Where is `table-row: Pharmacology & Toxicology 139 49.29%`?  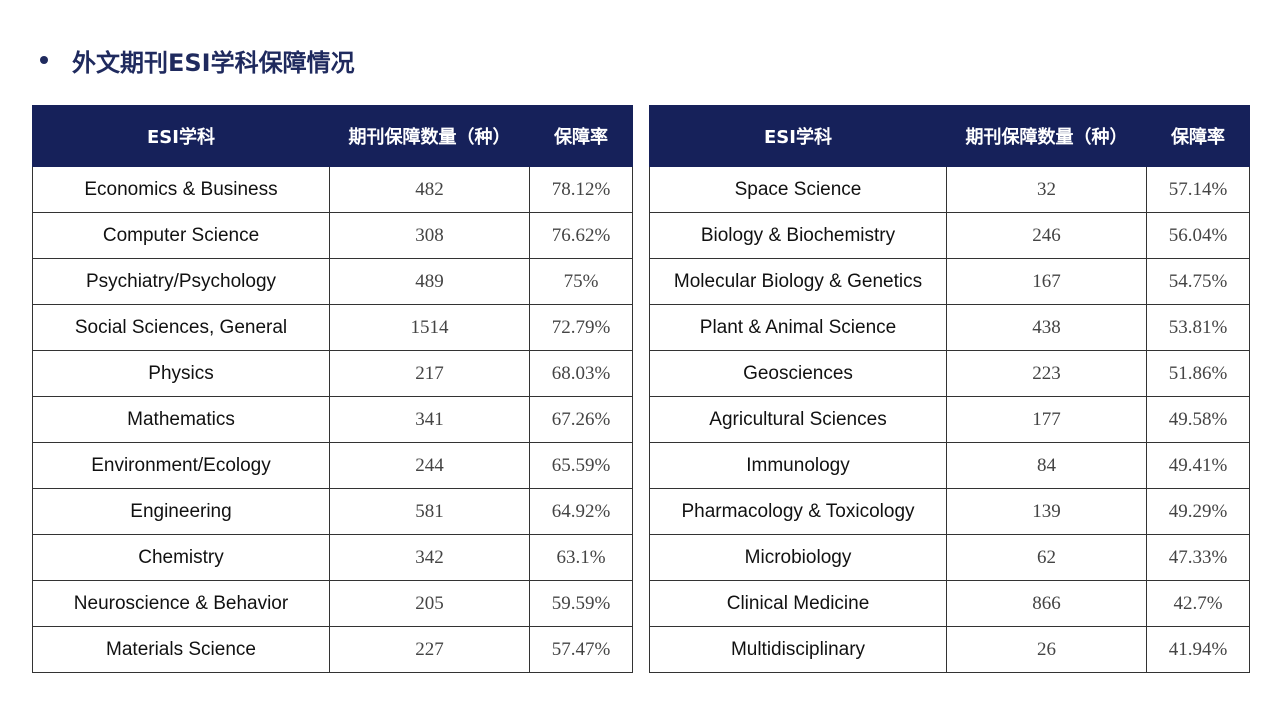
table-row: Pharmacology & Toxicology 139 49.29% is located at coordinates (949, 511).